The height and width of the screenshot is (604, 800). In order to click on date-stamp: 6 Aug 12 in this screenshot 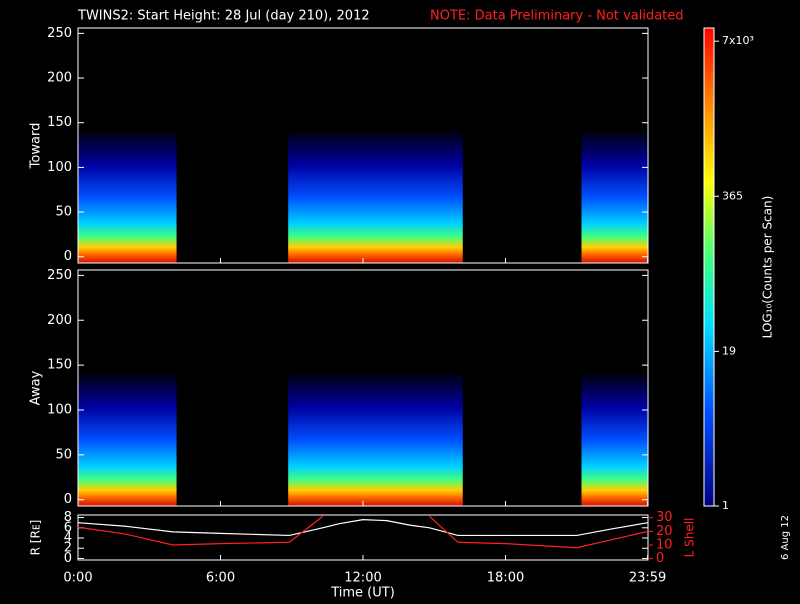, I will do `click(785, 537)`.